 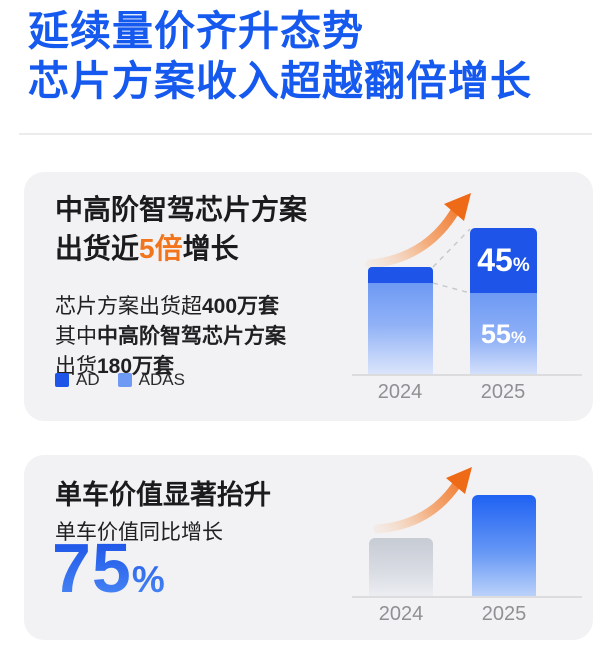 I want to click on body-l1-bold: 400万套, so click(x=241, y=306).